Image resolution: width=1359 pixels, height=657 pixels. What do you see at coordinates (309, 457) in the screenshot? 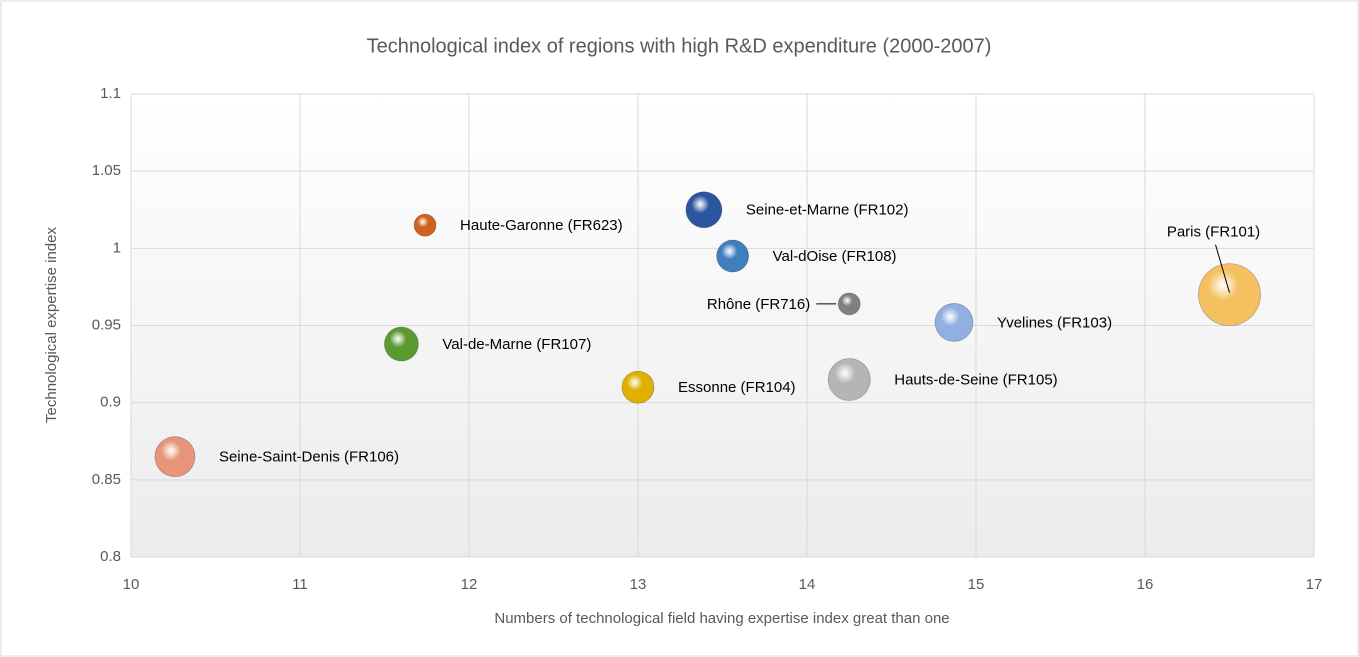
I see `data-label: Seine-Saint-Denis (FR106)` at bounding box center [309, 457].